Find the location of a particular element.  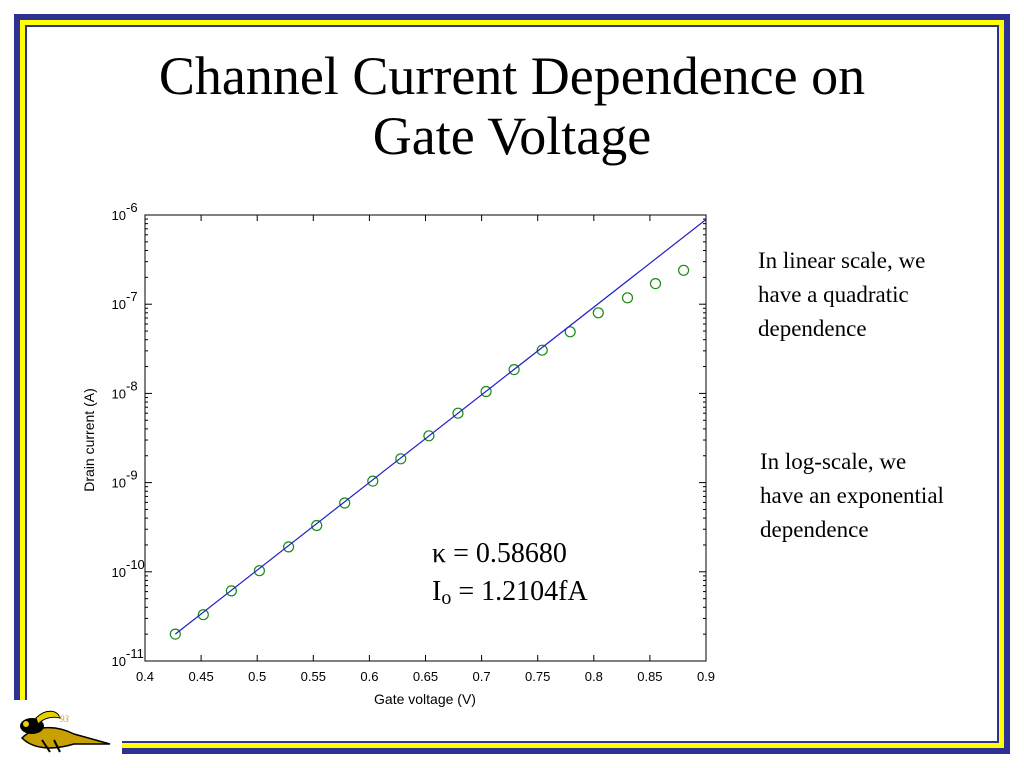

hornet-logo: '93 is located at coordinates (65, 731).